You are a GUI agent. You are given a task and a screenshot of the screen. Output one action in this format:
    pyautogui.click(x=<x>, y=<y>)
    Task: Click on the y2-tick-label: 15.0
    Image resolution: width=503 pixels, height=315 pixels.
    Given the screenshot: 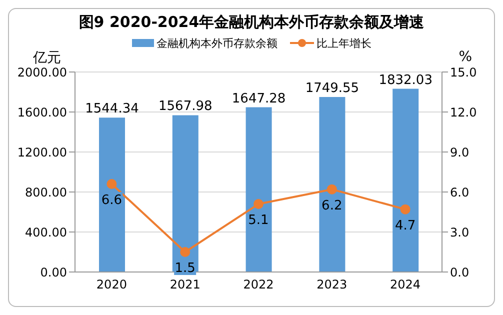 What is the action you would take?
    pyautogui.click(x=463, y=72)
    